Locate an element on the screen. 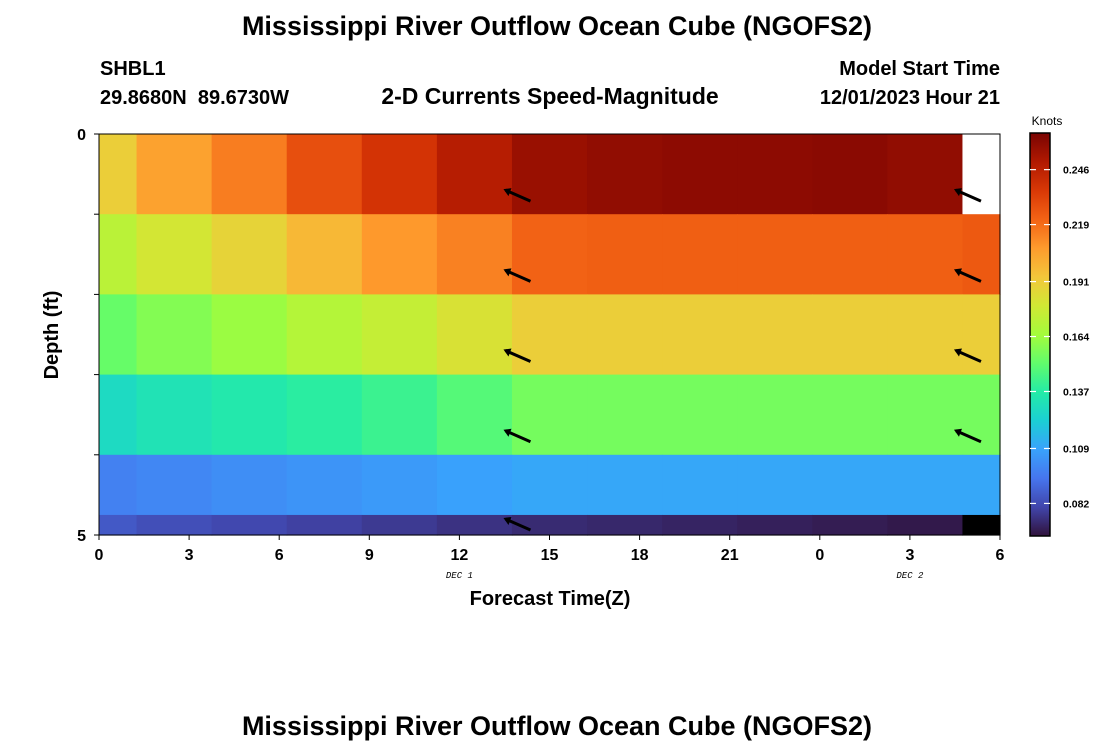 This screenshot has width=1100, height=750. y-axis-title: Depth (ft) is located at coordinates (52, 335).